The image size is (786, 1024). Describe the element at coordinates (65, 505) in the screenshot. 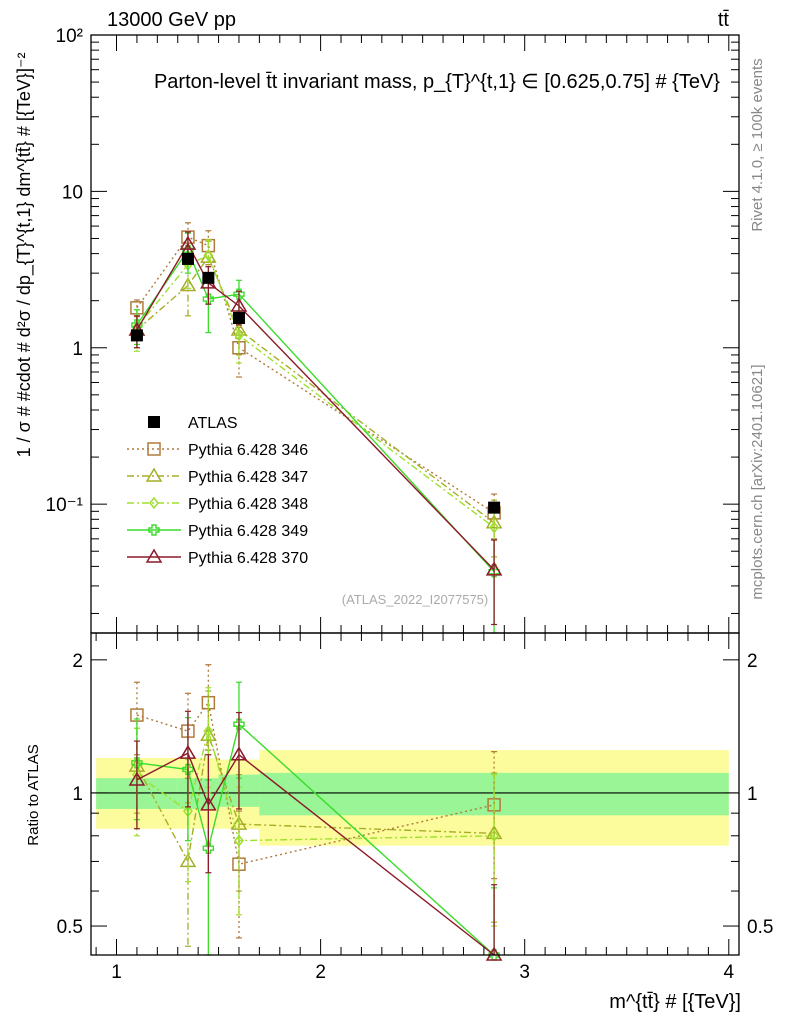

I see `main-y-tick-label: 10⁻¹` at that location.